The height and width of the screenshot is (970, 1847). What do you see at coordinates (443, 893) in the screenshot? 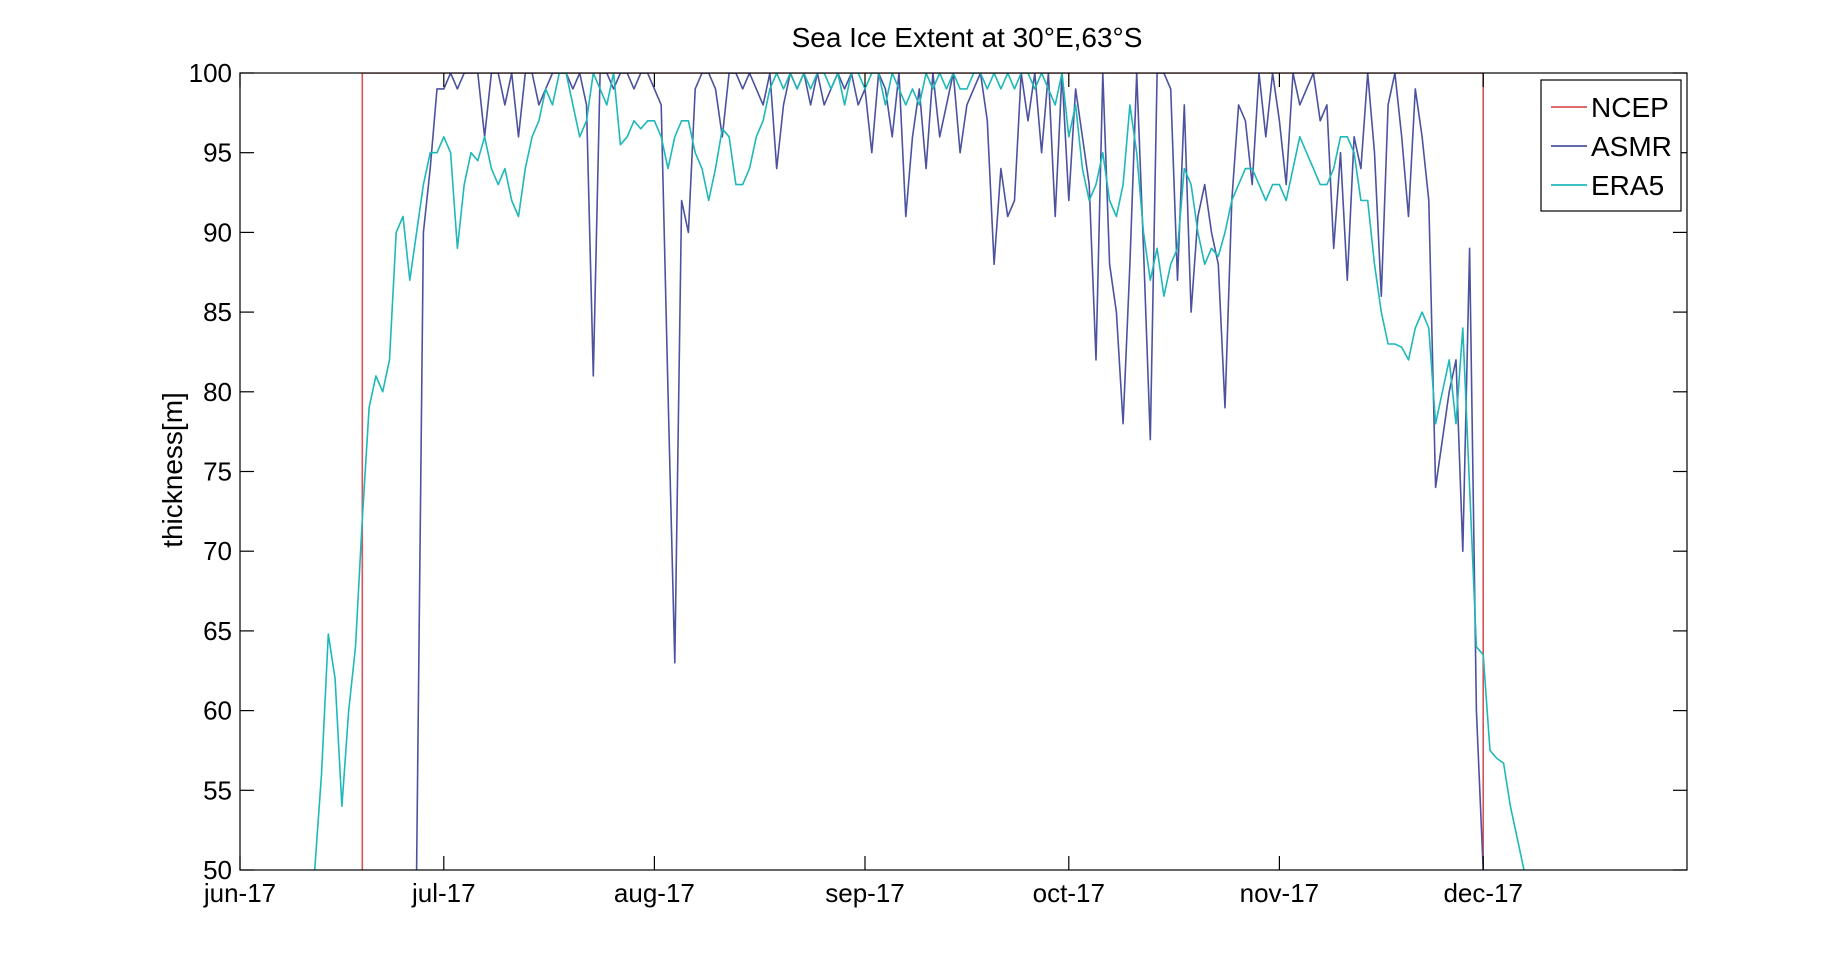
I see `x-tick-label: jul-17` at bounding box center [443, 893].